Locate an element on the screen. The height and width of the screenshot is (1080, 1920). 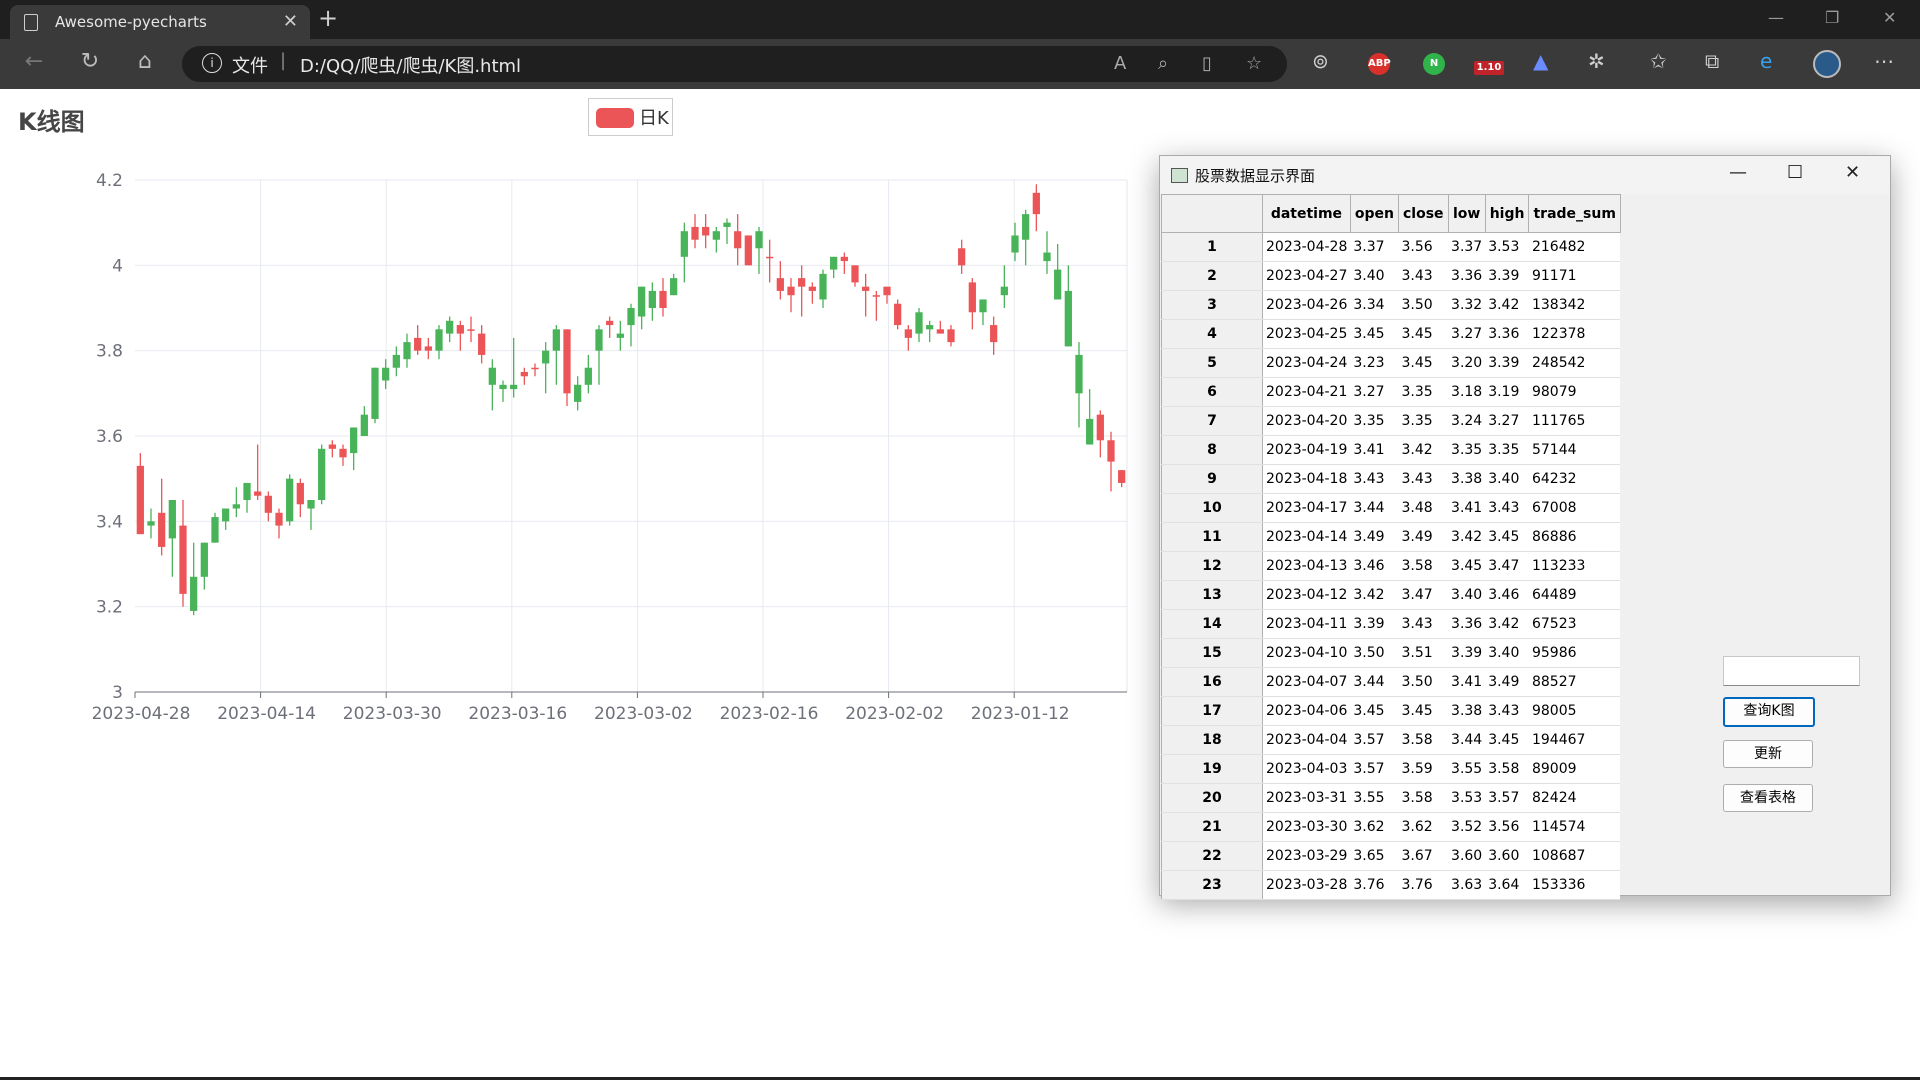
table-cell: 216482 is located at coordinates (1574, 247).